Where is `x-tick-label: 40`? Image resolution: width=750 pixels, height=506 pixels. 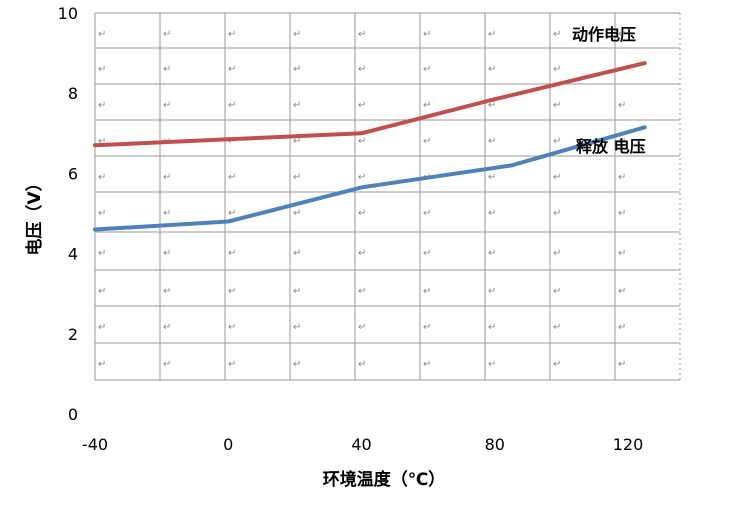 x-tick-label: 40 is located at coordinates (361, 444).